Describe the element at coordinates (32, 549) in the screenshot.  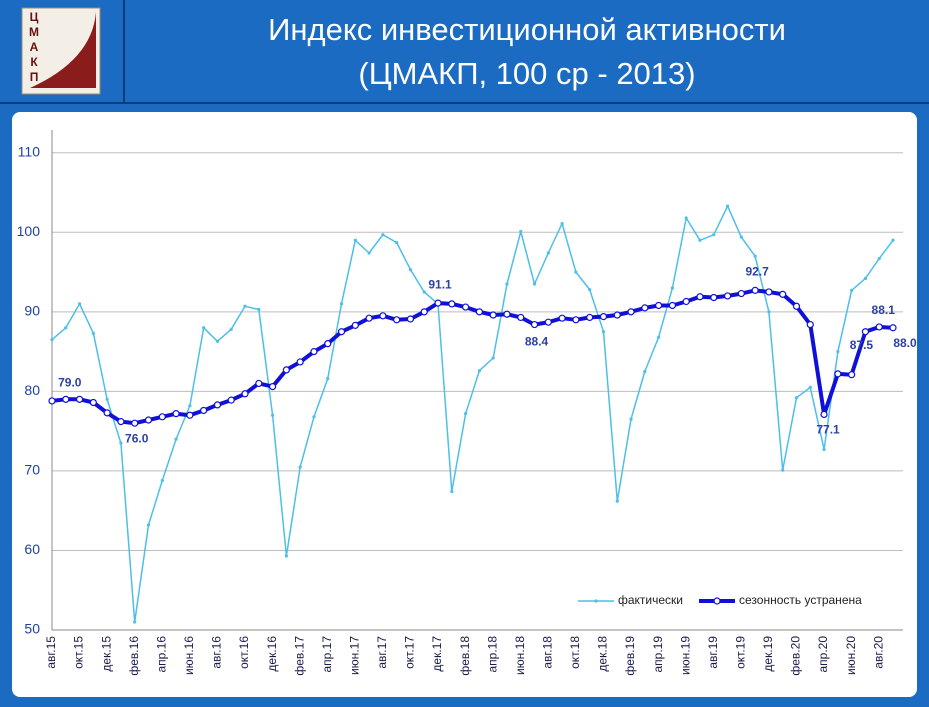
I see `y-tick-label: 60` at that location.